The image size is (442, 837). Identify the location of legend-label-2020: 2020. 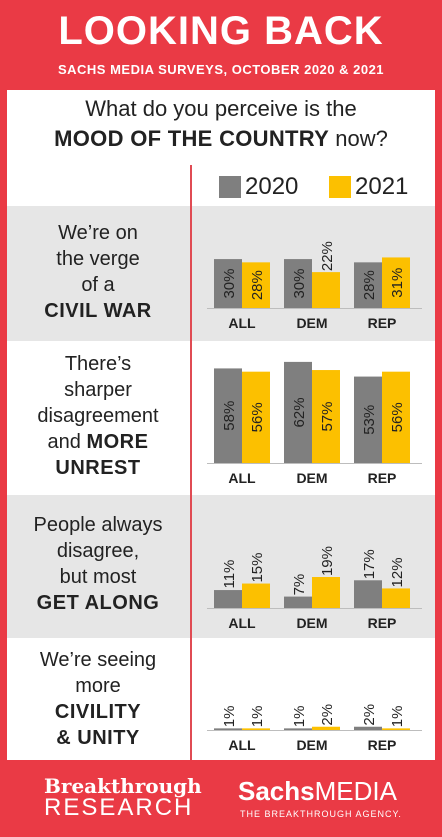
(272, 186).